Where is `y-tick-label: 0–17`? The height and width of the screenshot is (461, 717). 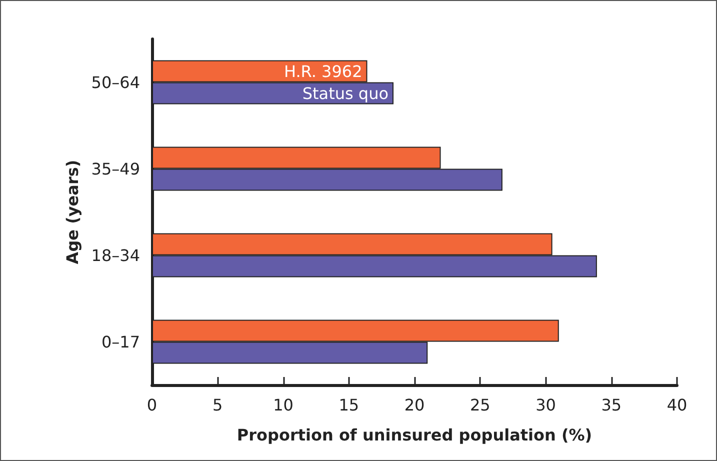
y-tick-label: 0–17 is located at coordinates (120, 342).